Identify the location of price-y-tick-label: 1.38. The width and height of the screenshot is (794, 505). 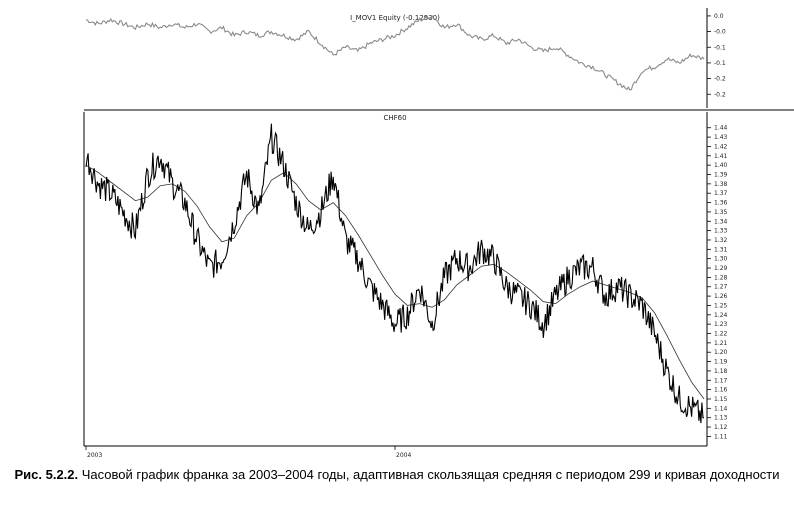
(721, 184).